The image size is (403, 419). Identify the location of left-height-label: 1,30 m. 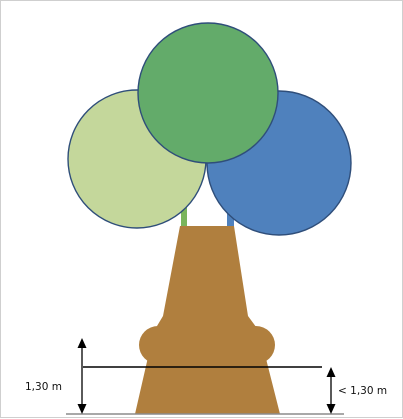
(43, 387).